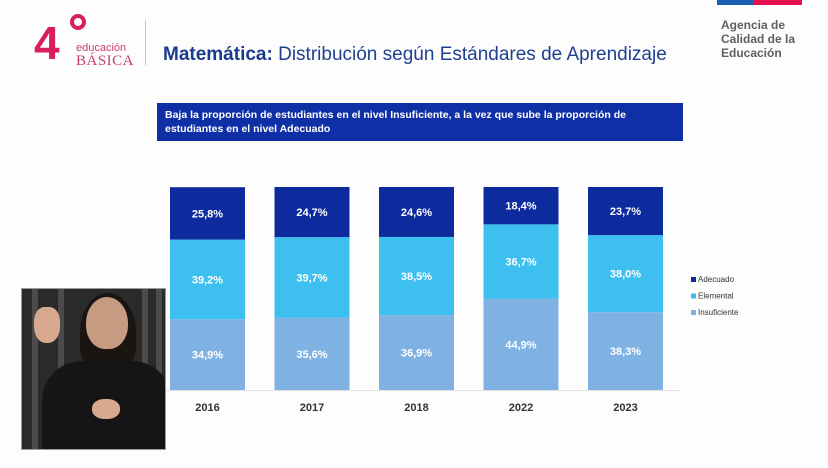 The width and height of the screenshot is (828, 468). Describe the element at coordinates (521, 408) in the screenshot. I see `x-tick-label-2022: 2022` at that location.